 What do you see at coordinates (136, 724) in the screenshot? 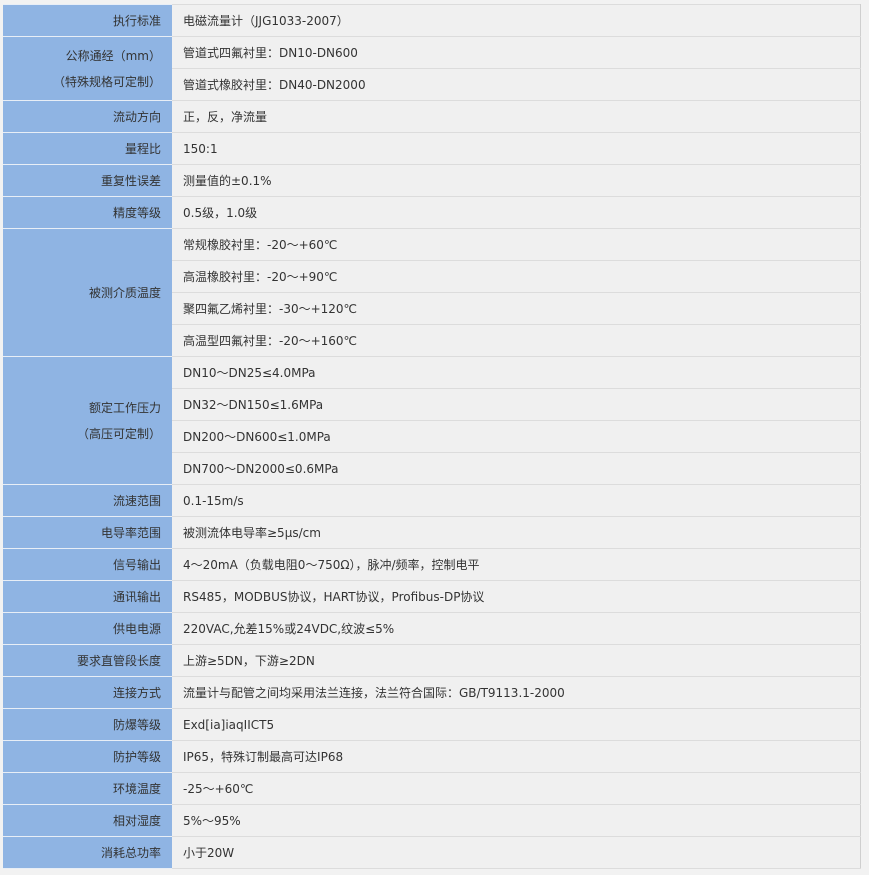
I see `spec-label-line: 防爆等级` at bounding box center [136, 724].